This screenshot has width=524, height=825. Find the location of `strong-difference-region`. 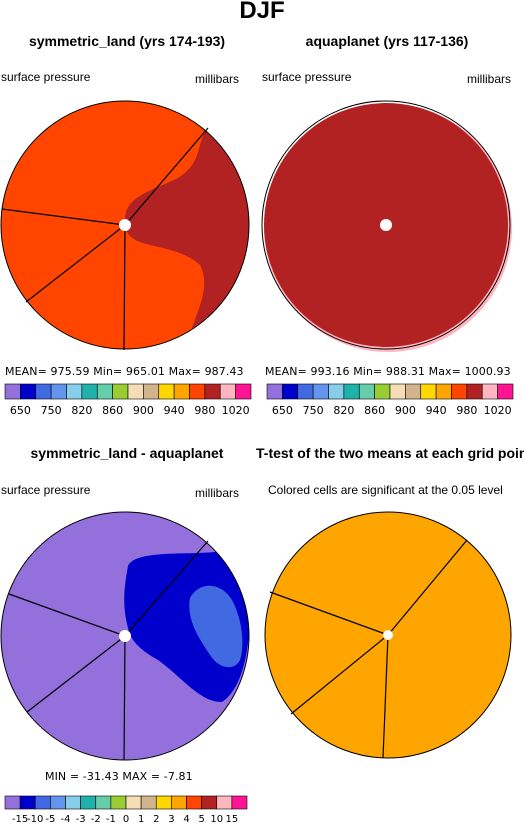

strong-difference-region is located at coordinates (216, 626).